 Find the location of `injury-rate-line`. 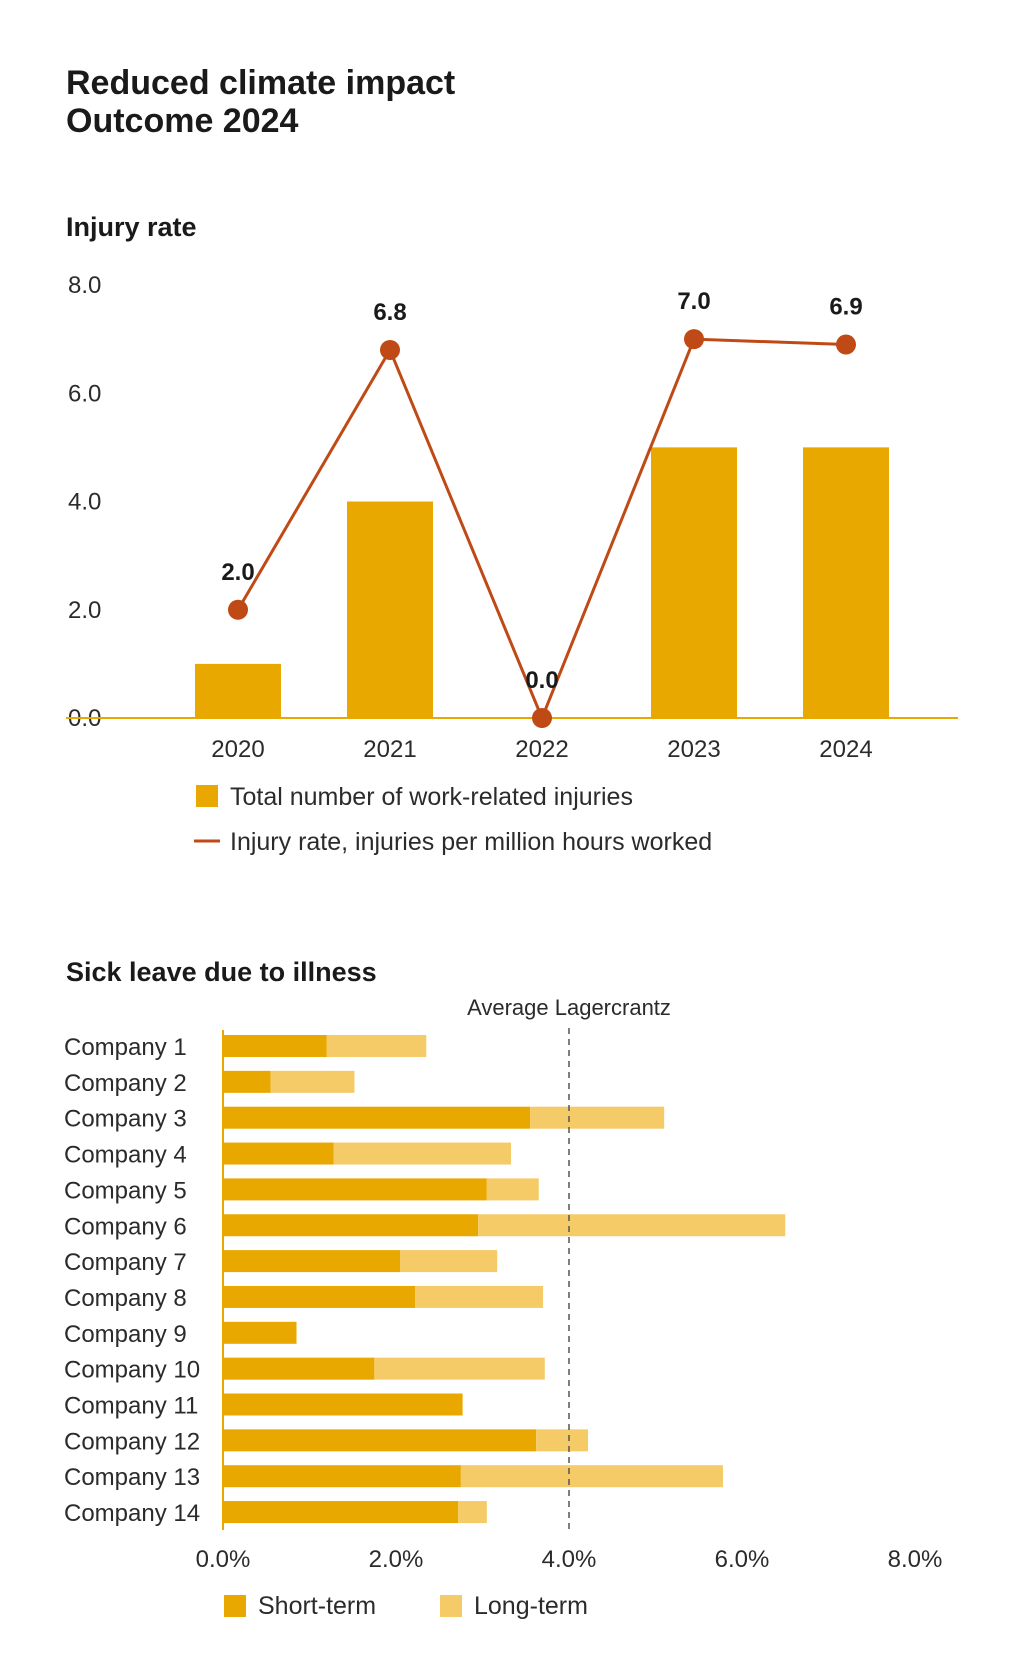

injury-rate-line is located at coordinates (541, 529).